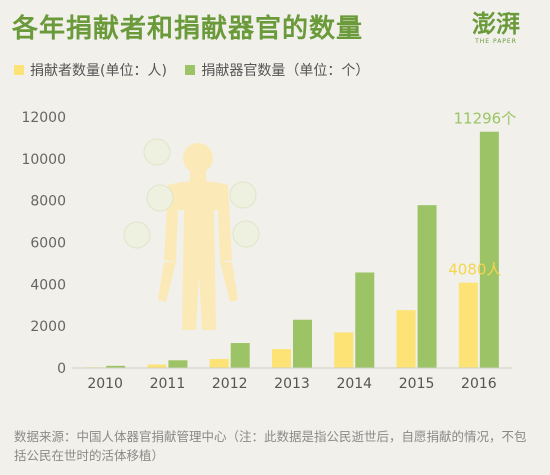 Image resolution: width=550 pixels, height=475 pixels. Describe the element at coordinates (302, 343) in the screenshot. I see `bar-organs-2013` at that location.